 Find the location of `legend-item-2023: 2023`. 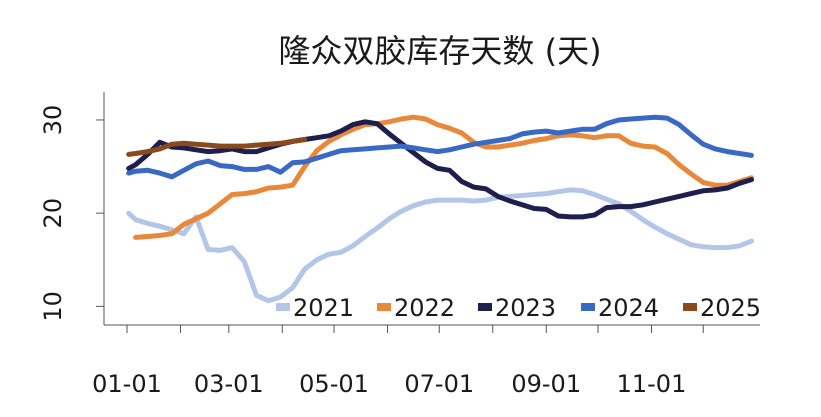

legend-item-2023: 2023 is located at coordinates (517, 308).